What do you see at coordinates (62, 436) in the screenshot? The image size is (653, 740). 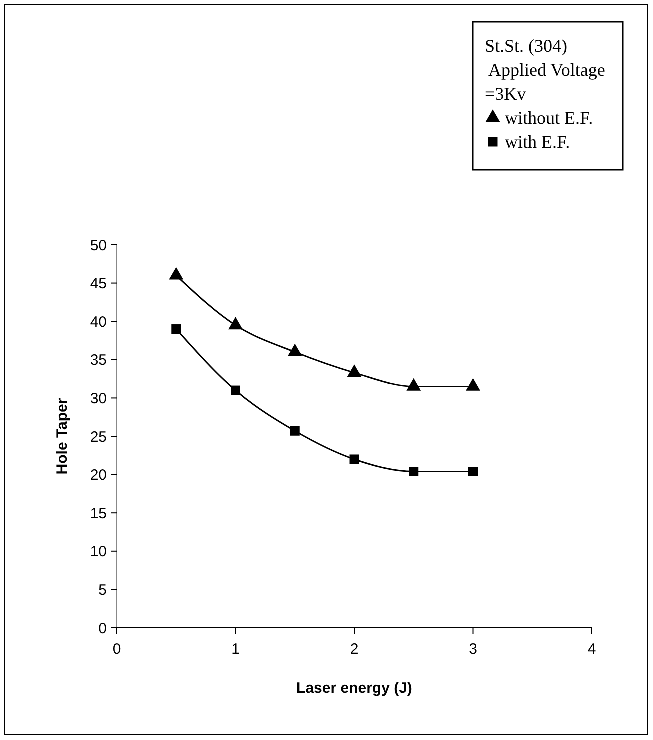 I see `y-axis-title: Hole Taper` at bounding box center [62, 436].